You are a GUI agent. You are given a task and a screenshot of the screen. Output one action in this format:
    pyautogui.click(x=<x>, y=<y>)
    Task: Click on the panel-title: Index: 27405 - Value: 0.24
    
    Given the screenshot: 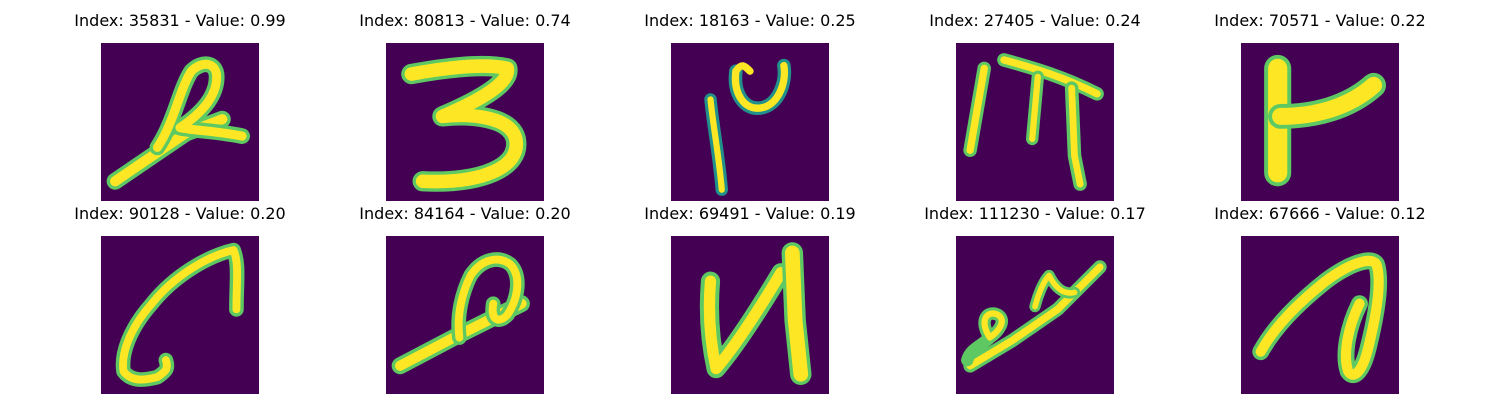 What is the action you would take?
    pyautogui.click(x=1035, y=20)
    